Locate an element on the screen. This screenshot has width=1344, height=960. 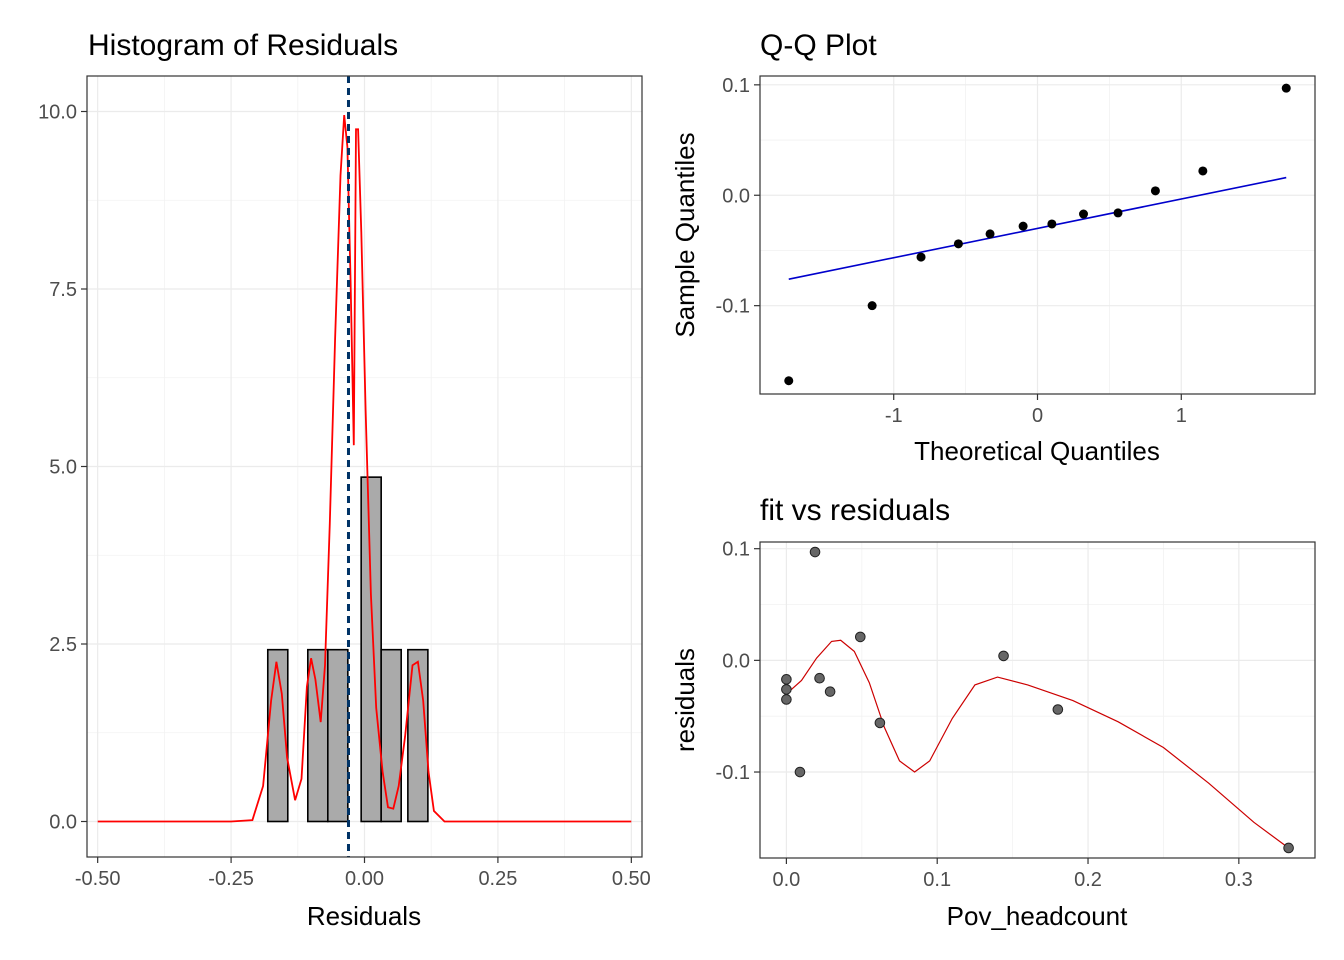
histogram-x-tick-label: 0.00 is located at coordinates (364, 879).